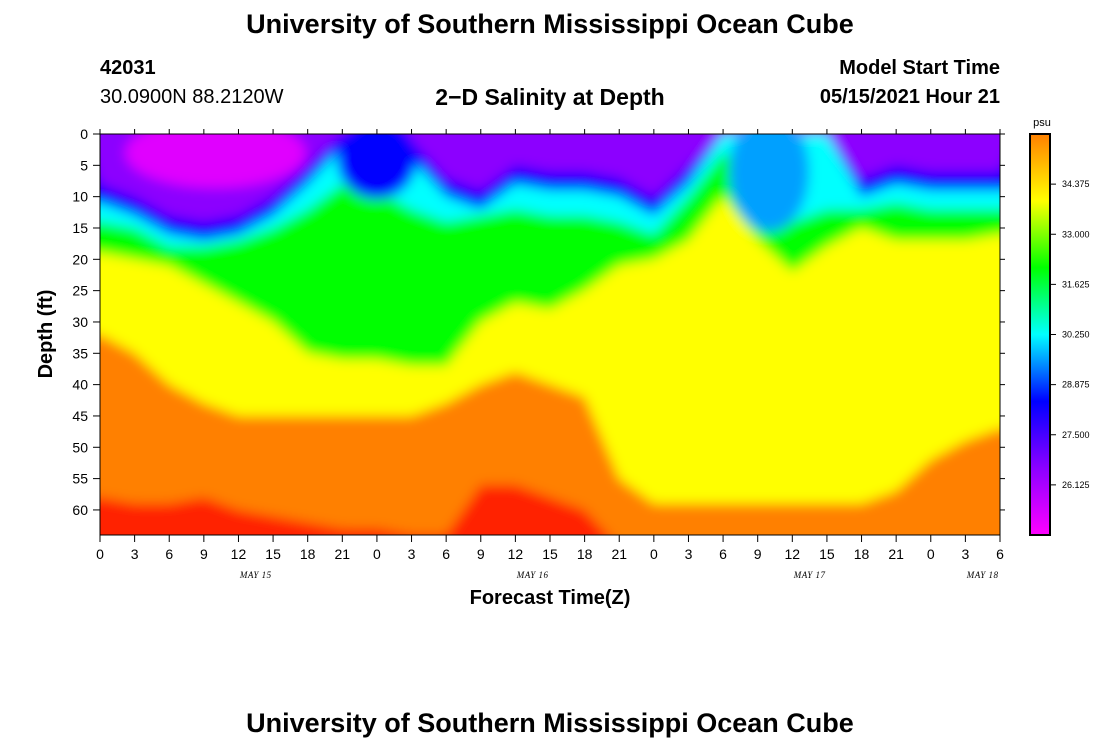 The image size is (1100, 750). Describe the element at coordinates (376, 167) in the screenshot. I see `band-blue-surface` at that location.